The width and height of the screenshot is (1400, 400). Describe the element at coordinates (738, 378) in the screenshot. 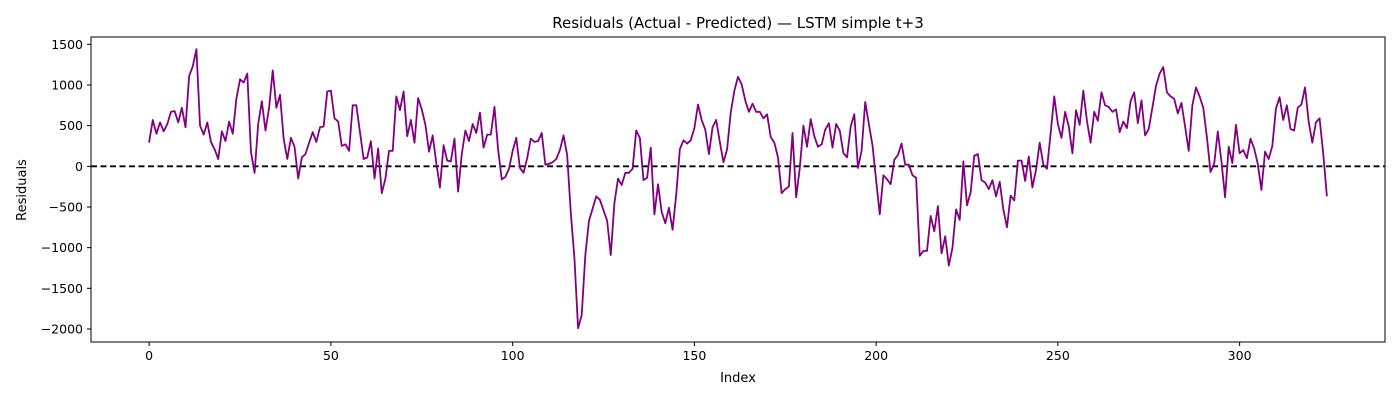

I see `x-axis-title: Index` at that location.